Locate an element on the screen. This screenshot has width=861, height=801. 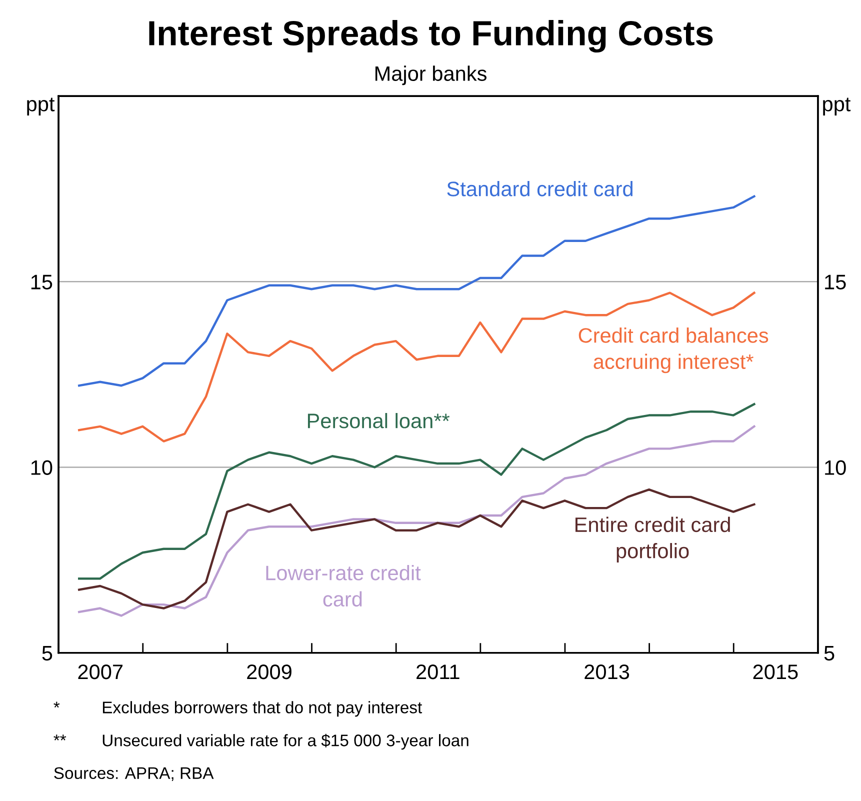
series-label: Standard credit card is located at coordinates (539, 188).